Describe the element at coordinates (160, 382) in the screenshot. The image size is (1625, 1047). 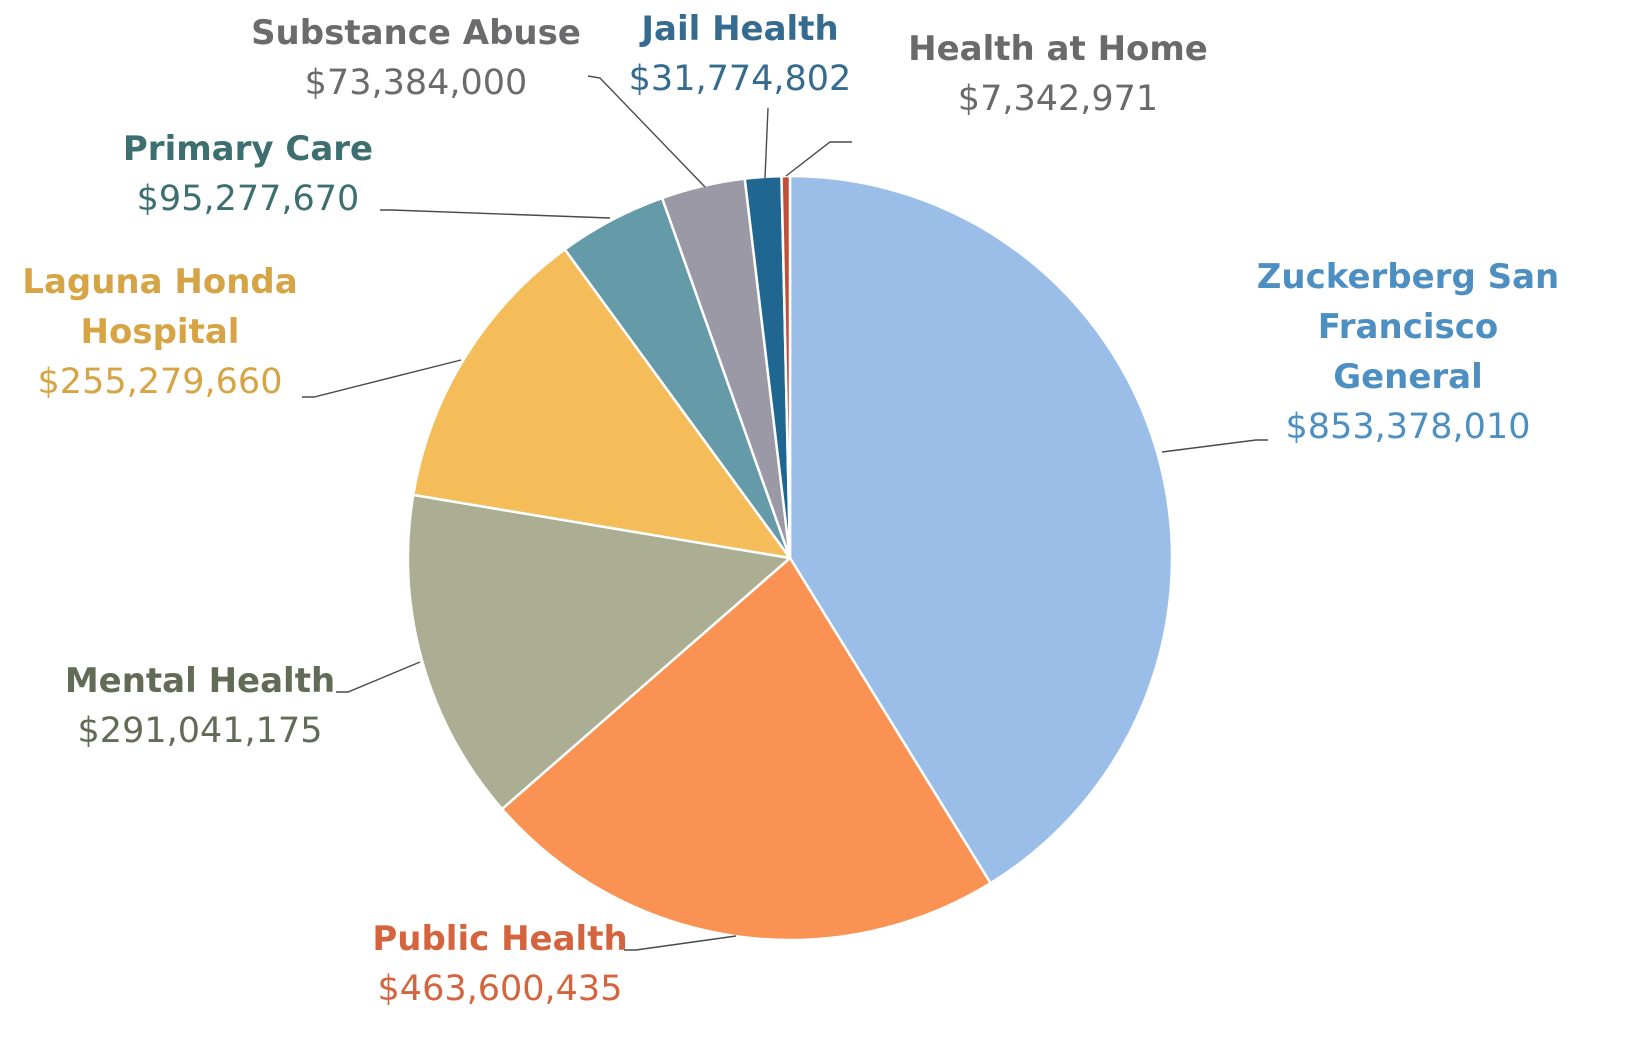
I see `slice-label-value: $255,279,660` at that location.